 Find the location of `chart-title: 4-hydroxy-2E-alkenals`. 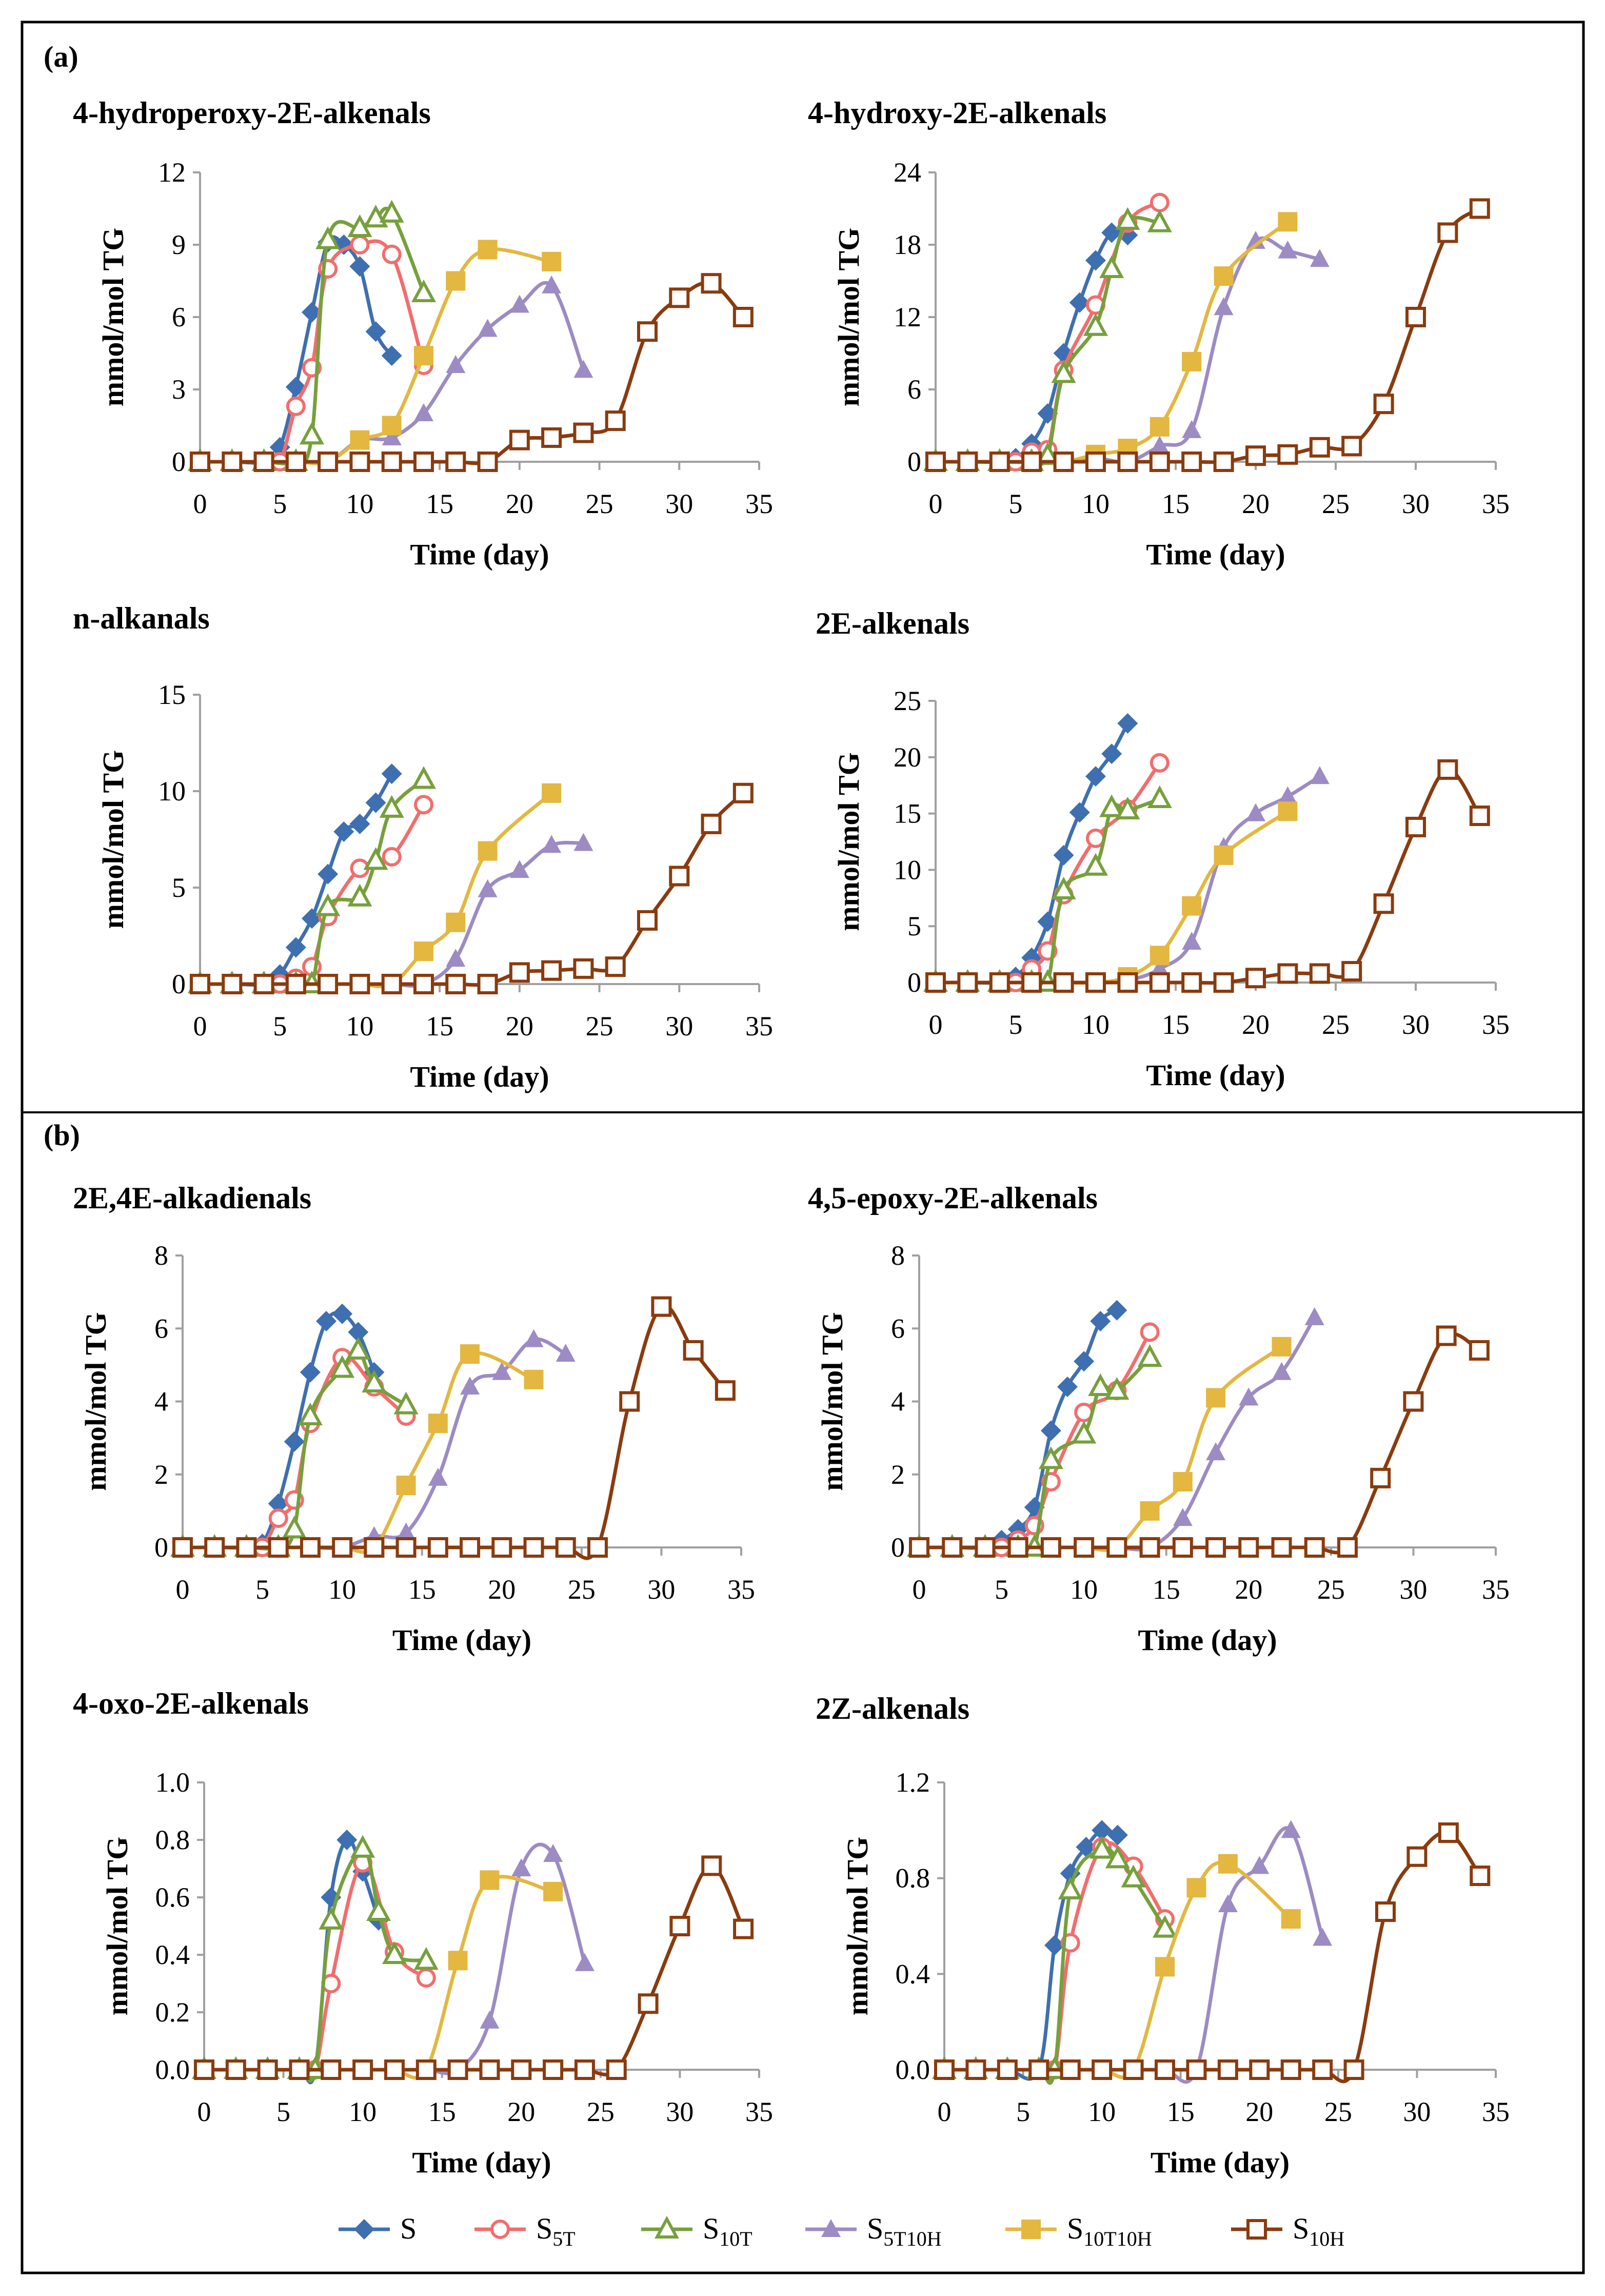

chart-title: 4-hydroxy-2E-alkenals is located at coordinates (957, 113).